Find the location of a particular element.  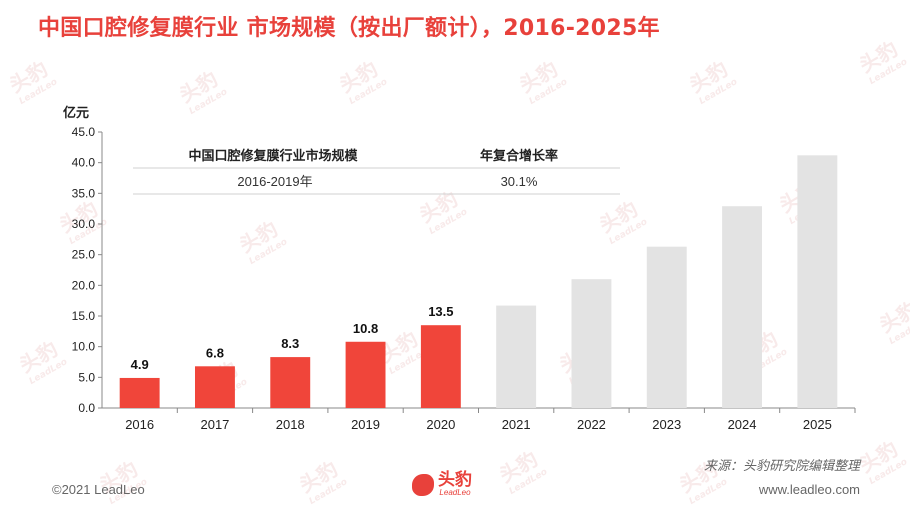

cagr-table: 中国口腔修复膜行业市场规模 年复合增长率 2016-2019年 30.1% is located at coordinates (376, 171).